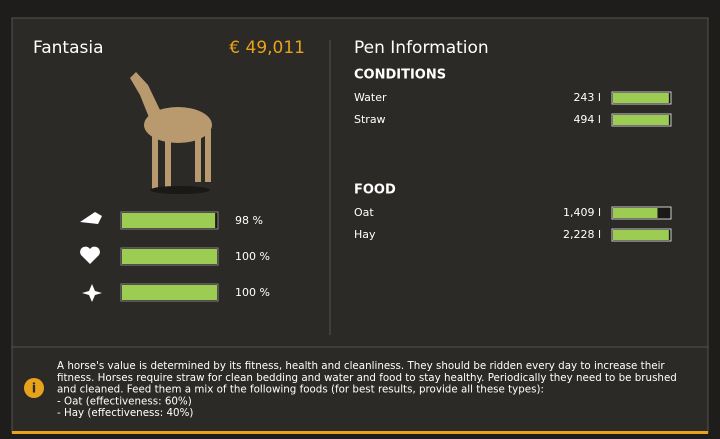 The image size is (720, 439). I want to click on item-name: Straw, so click(370, 119).